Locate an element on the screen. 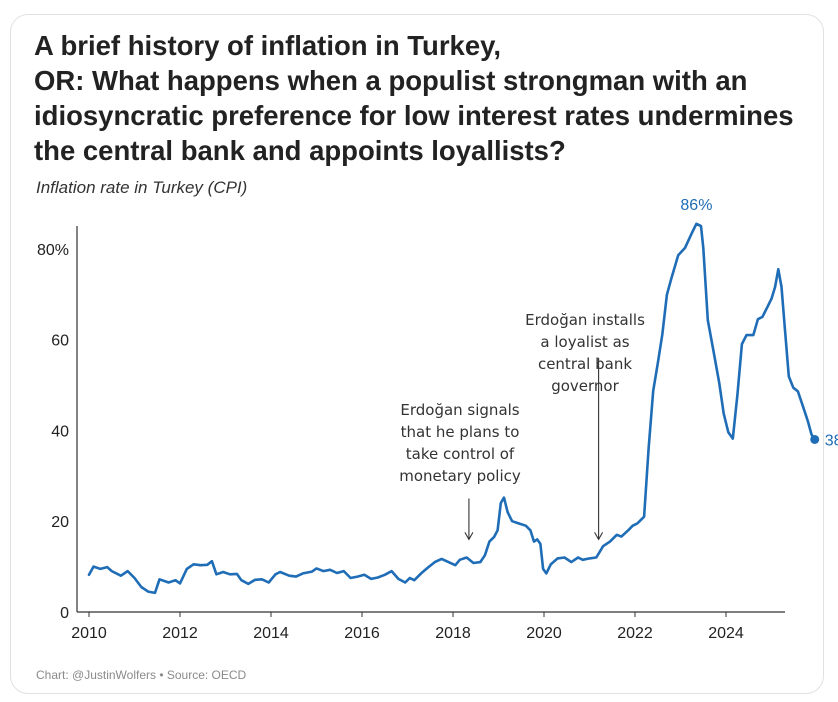 This screenshot has height=702, width=838. annotation-text-line: take control of is located at coordinates (460, 454).